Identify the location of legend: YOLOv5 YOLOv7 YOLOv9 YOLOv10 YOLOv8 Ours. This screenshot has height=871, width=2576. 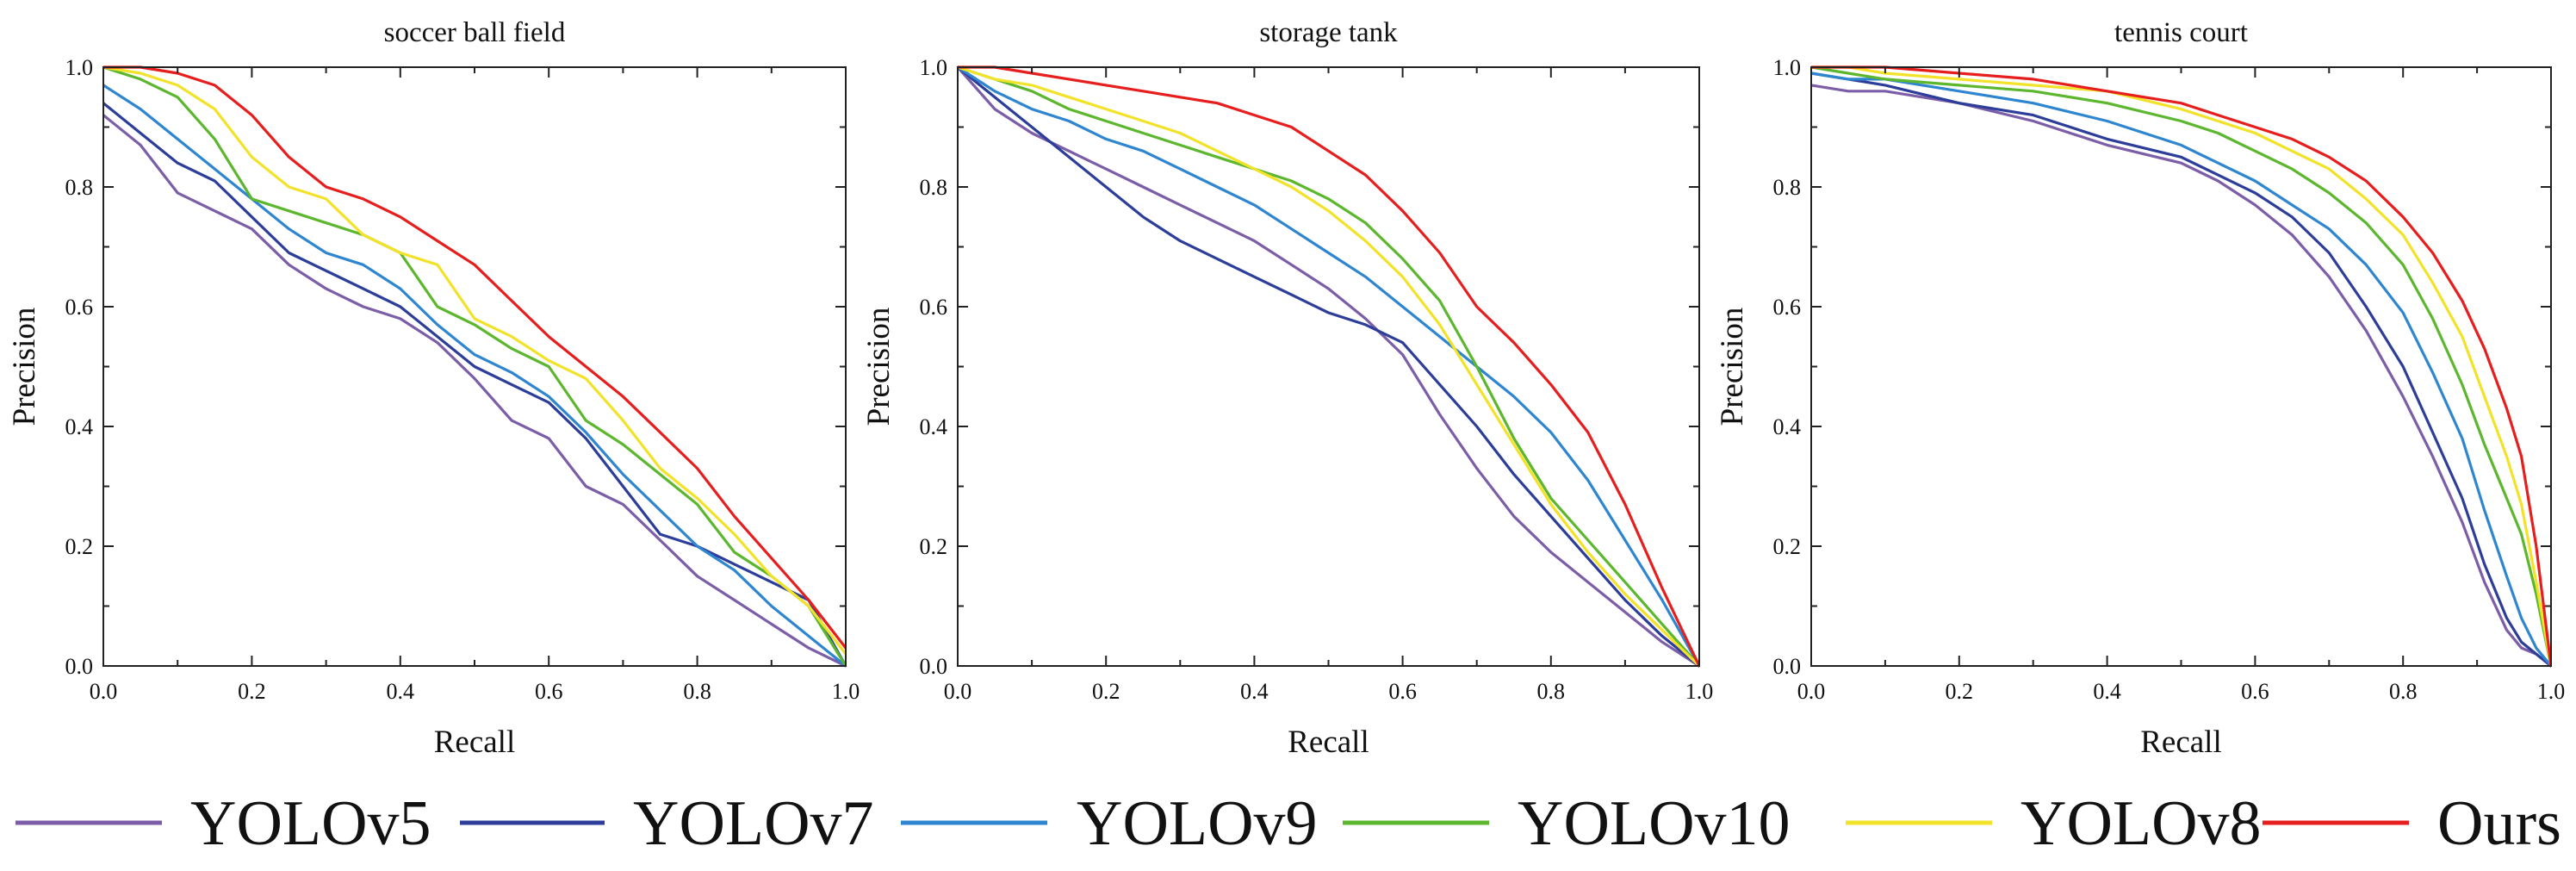
(1288, 823).